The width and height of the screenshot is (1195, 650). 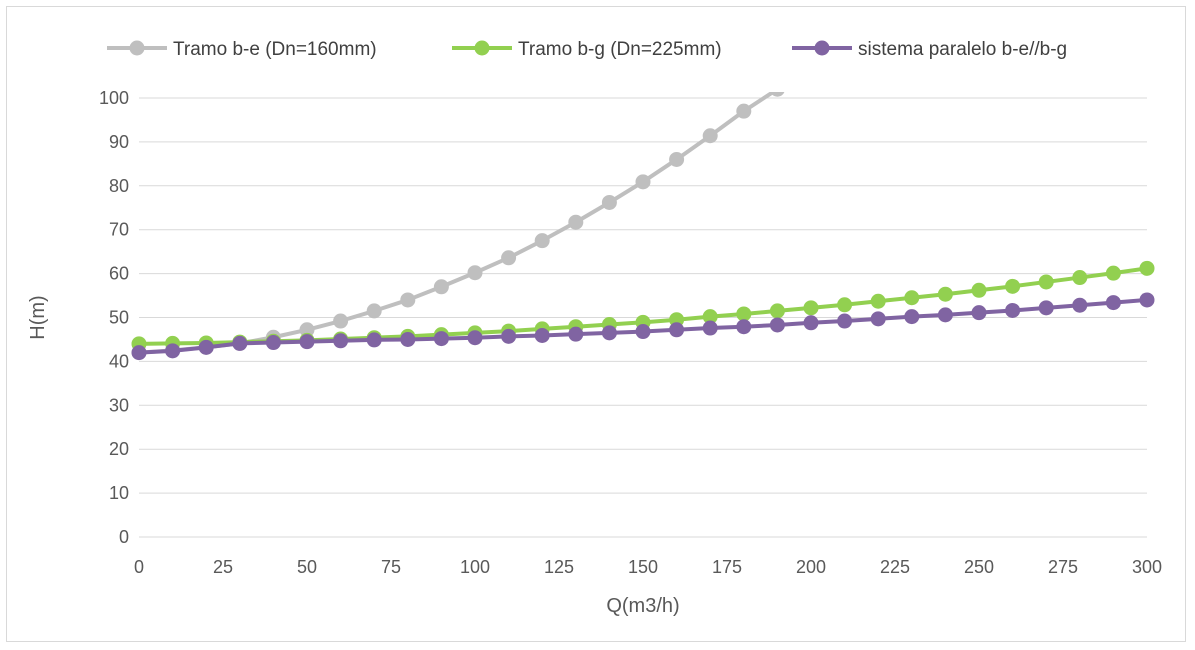 What do you see at coordinates (119, 449) in the screenshot?
I see `y-tick-label: 20` at bounding box center [119, 449].